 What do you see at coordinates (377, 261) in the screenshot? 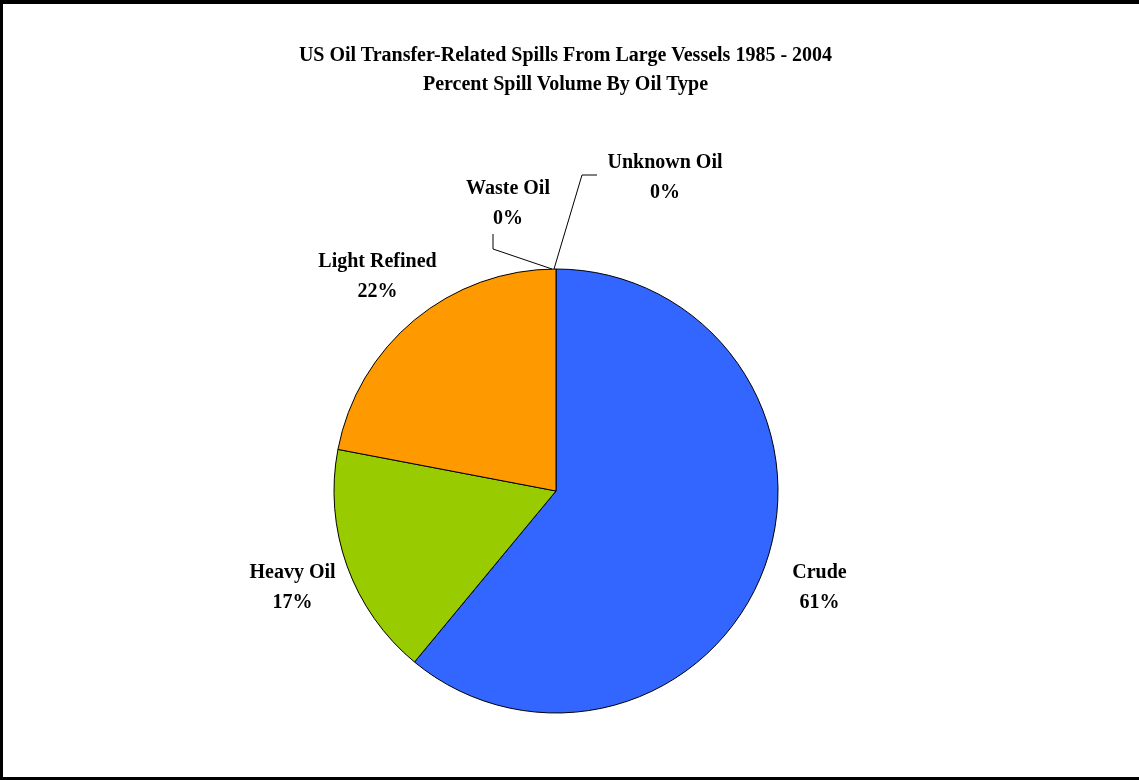
I see `slice-label: Light Refined` at bounding box center [377, 261].